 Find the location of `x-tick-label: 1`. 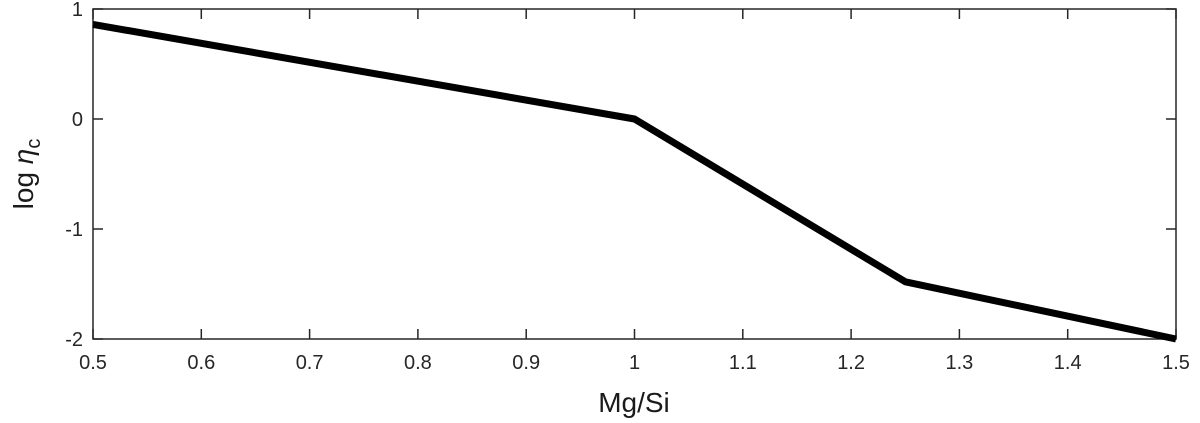

x-tick-label: 1 is located at coordinates (634, 363).